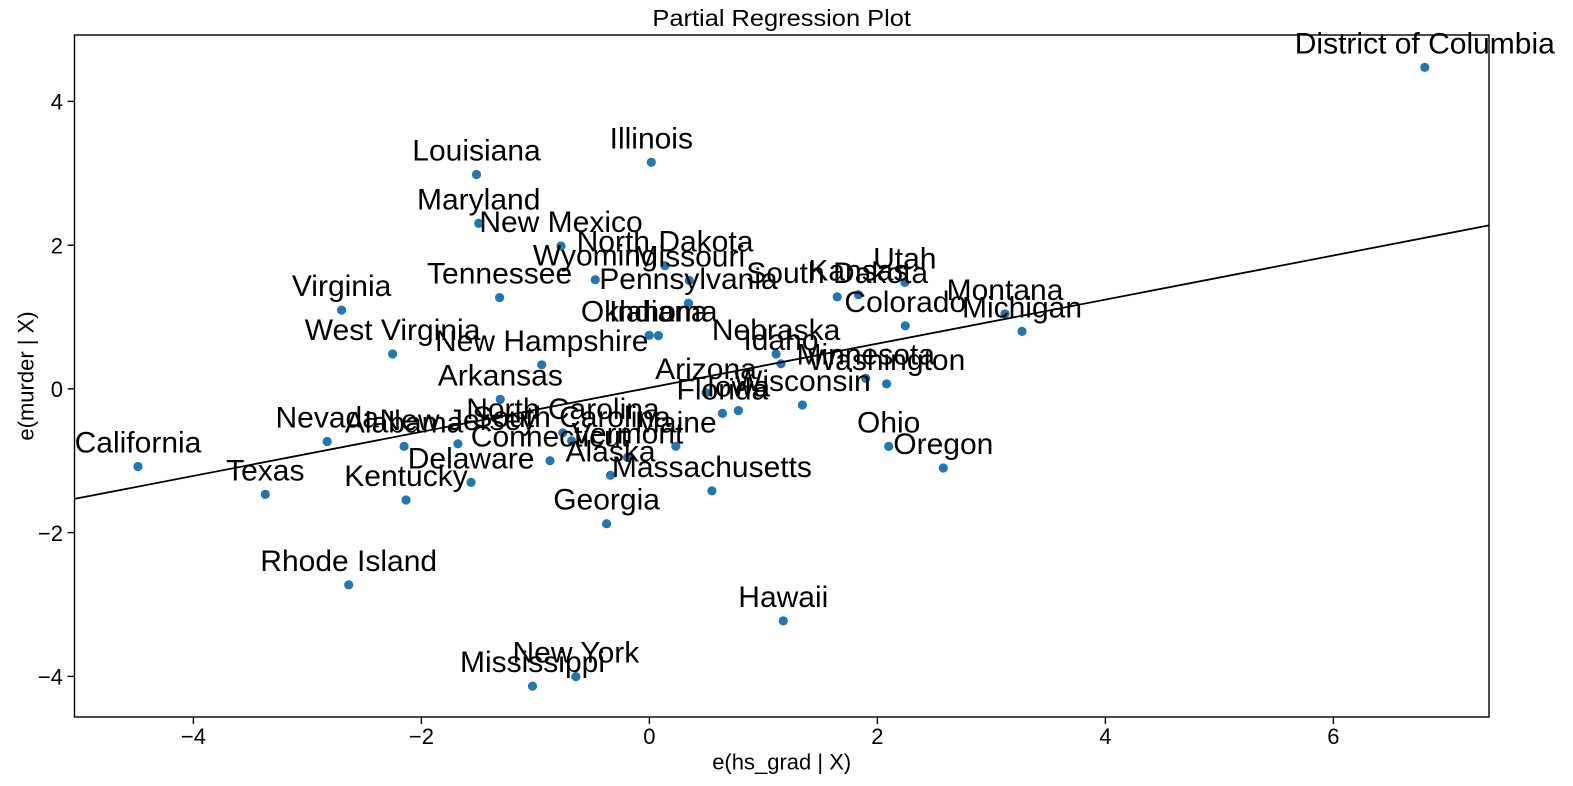  What do you see at coordinates (26, 375) in the screenshot?
I see `svg-text: e(murder | X)` at bounding box center [26, 375].